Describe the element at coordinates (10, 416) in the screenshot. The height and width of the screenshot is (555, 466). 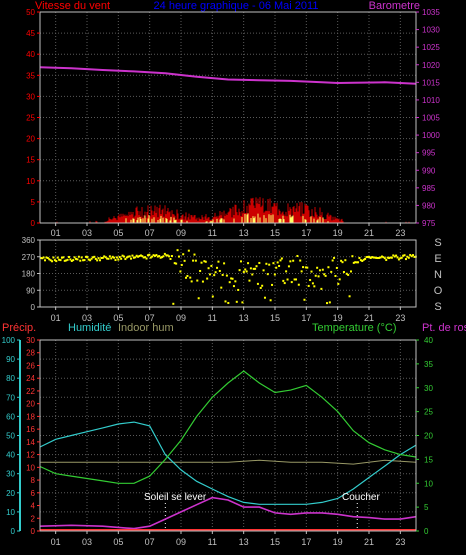
I see `y-tick-label: 60` at that location.